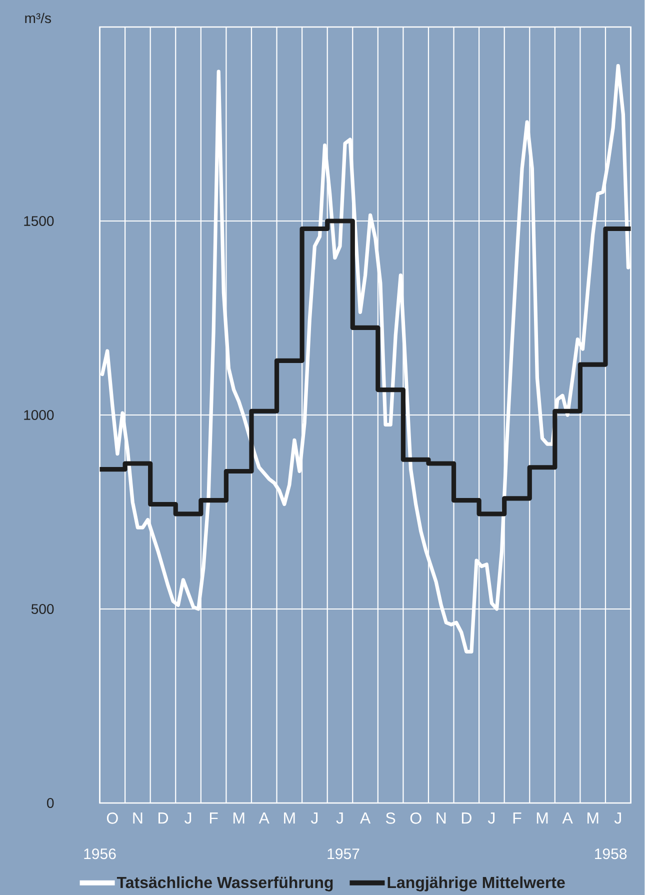 This screenshot has height=895, width=645. I want to click on legend-label: Langjährige Mittelwerte, so click(476, 884).